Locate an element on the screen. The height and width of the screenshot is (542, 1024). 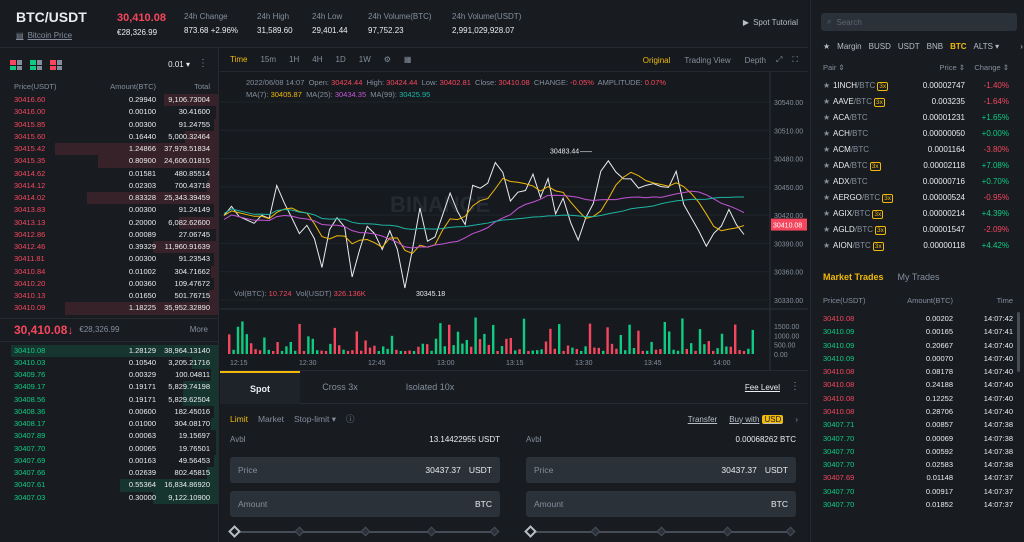
bid-row: 30407.66 0.02639 802.45815 is located at coordinates (109, 473).